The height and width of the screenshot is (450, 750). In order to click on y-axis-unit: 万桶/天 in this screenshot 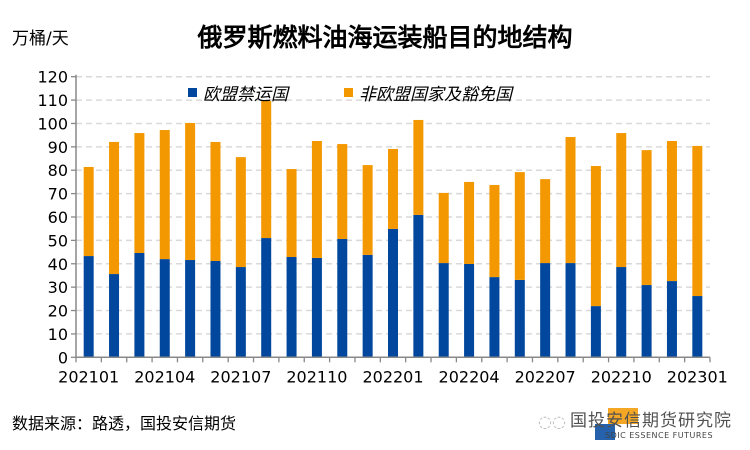, I will do `click(40, 39)`.